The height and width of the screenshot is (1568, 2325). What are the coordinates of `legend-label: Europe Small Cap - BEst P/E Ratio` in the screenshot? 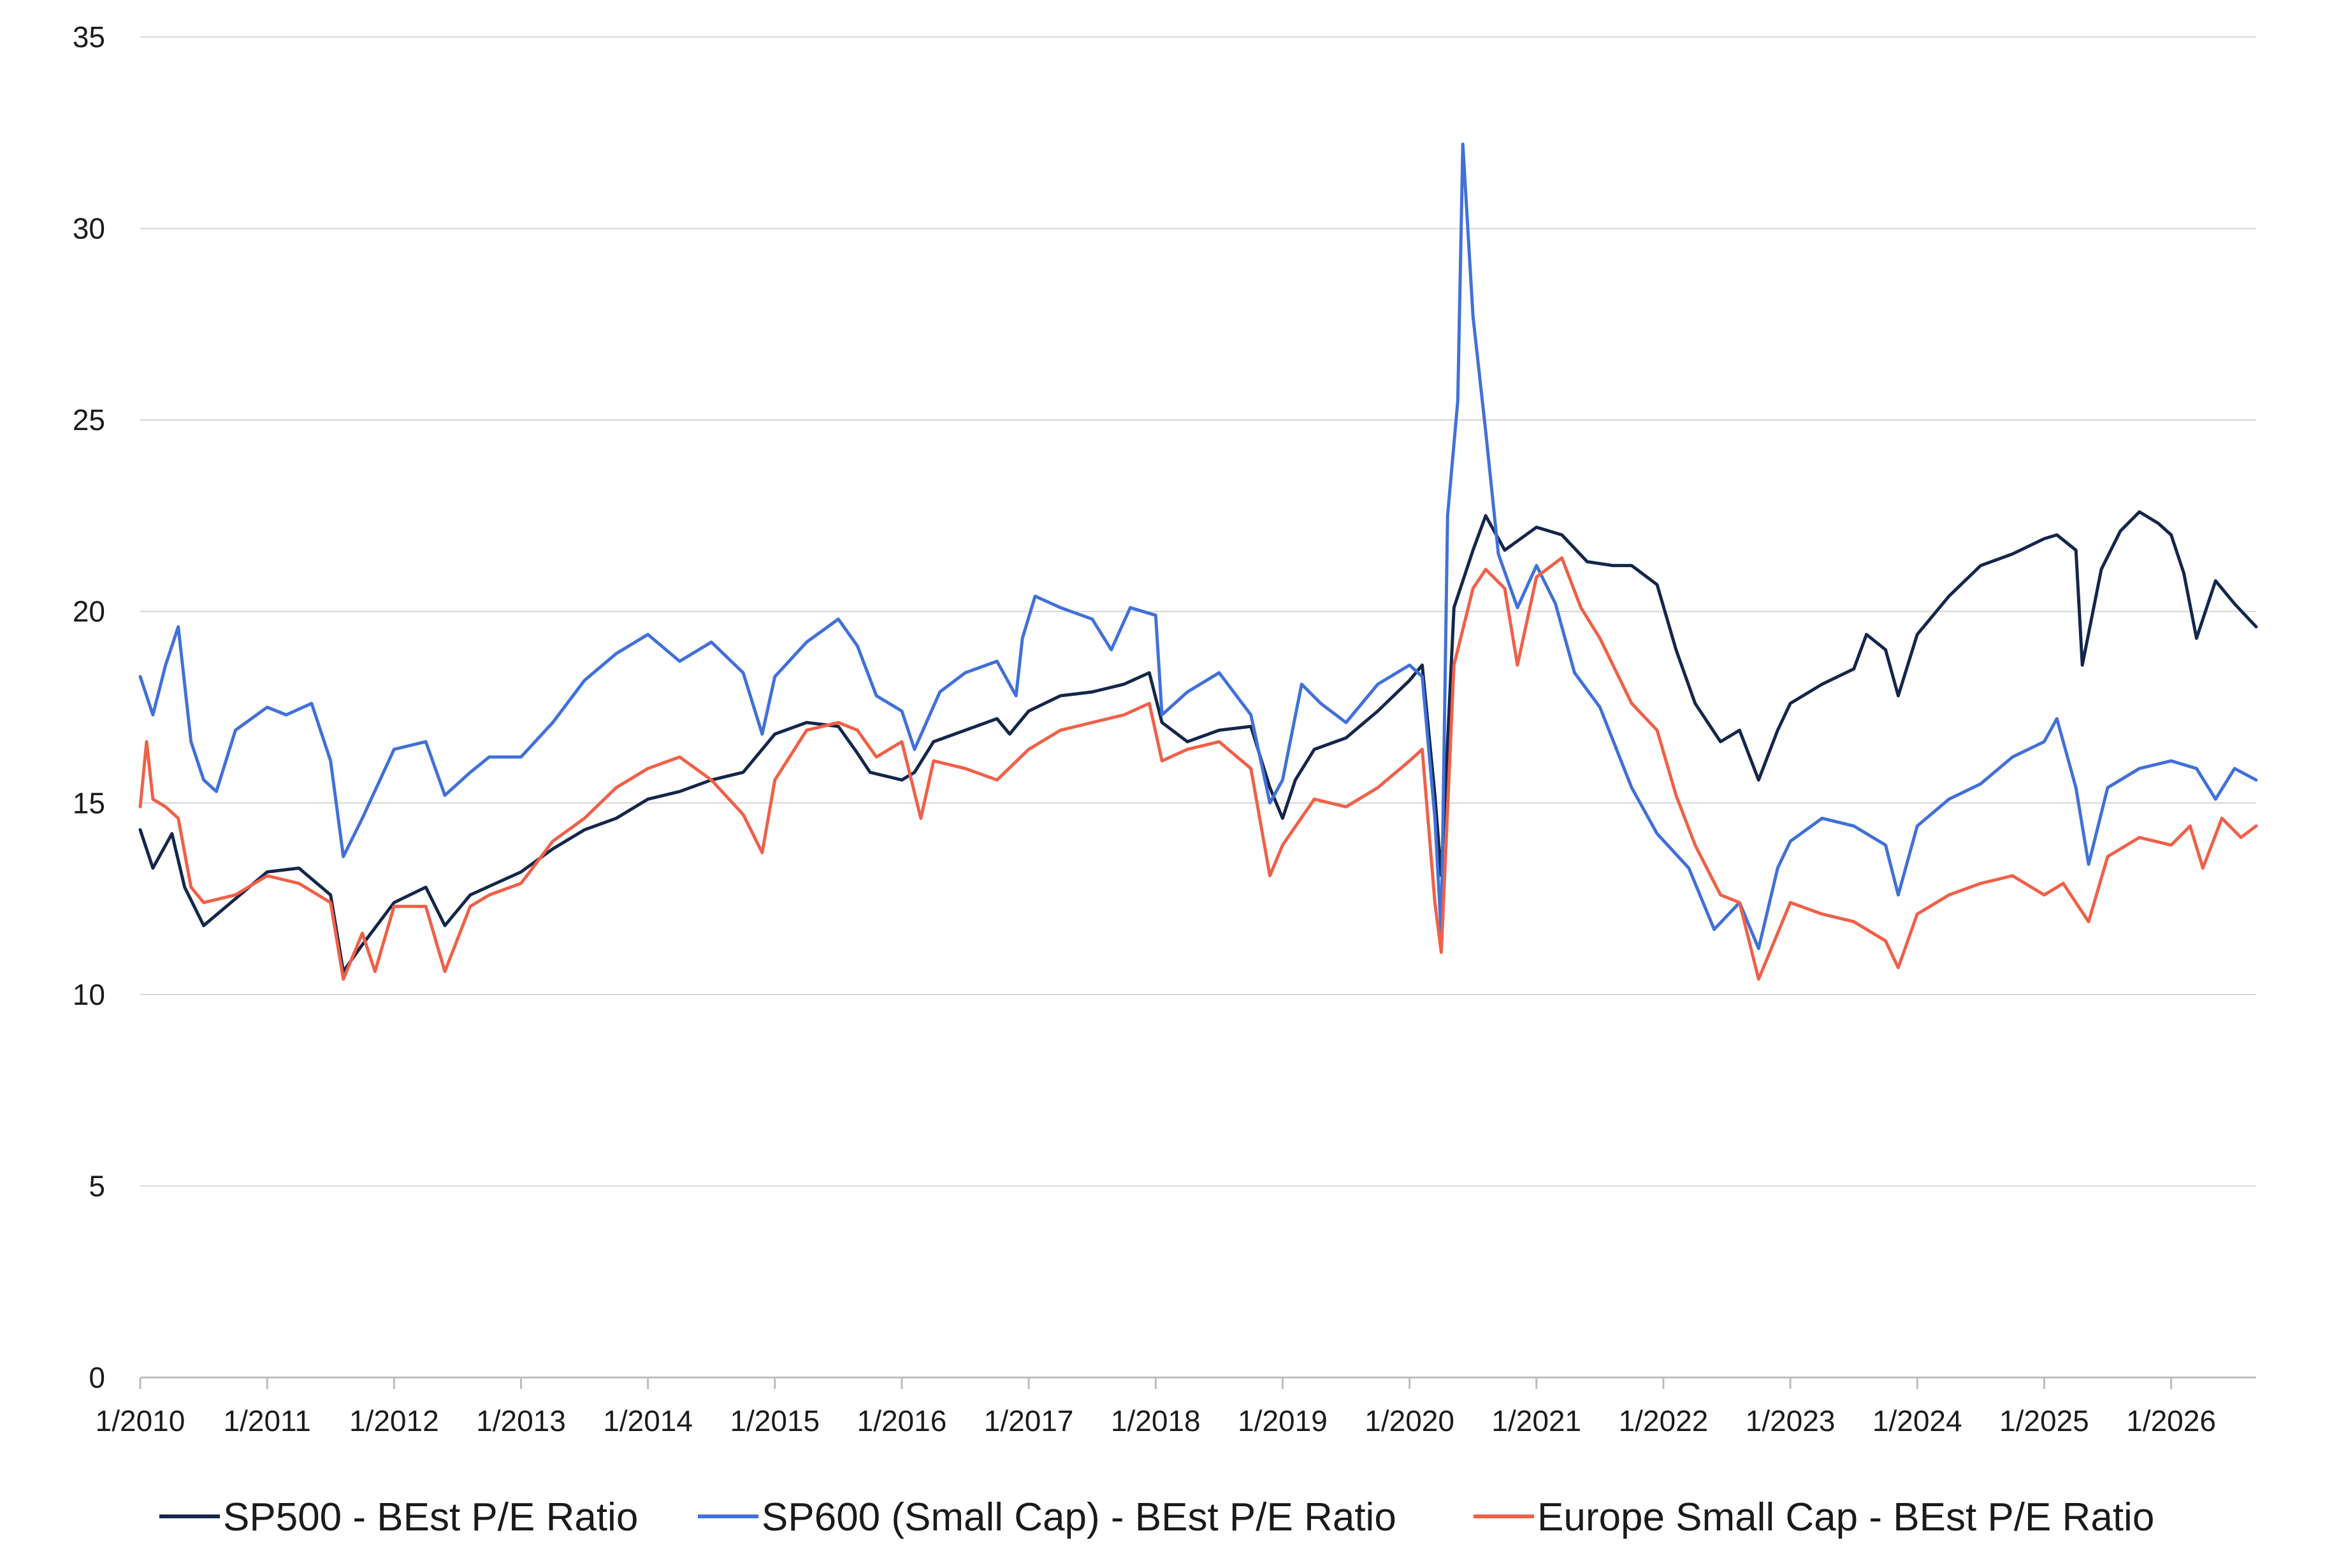 It's located at (1846, 1517).